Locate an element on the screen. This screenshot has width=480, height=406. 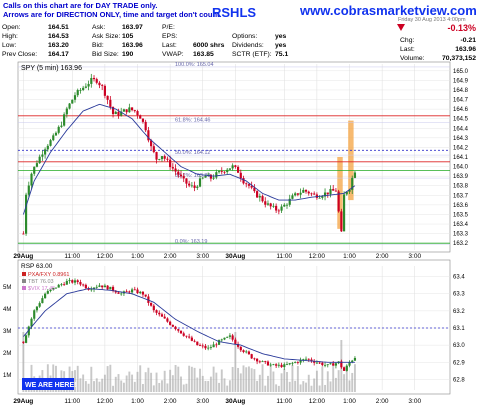
y-tick-label: 164.6 is located at coordinates (461, 110).